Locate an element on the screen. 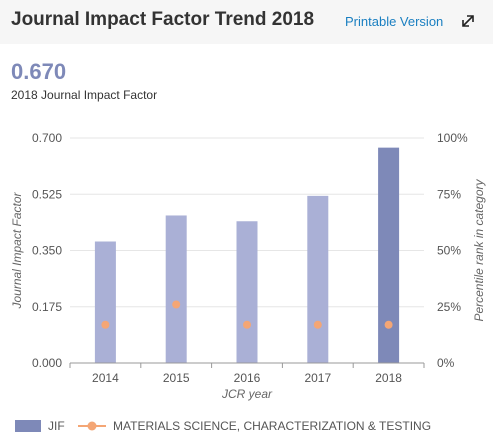  y-tick-label: 0.000 is located at coordinates (47, 363).